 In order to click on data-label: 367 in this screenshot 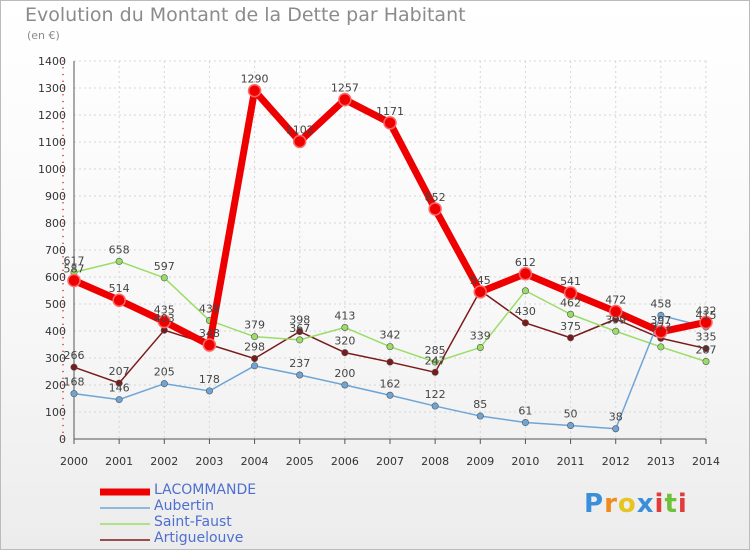, I will do `click(299, 328)`.